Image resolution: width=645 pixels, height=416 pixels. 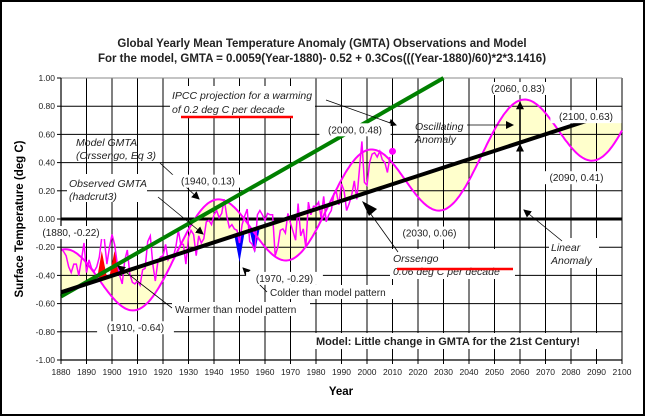 I want to click on observed-2010-point, so click(x=392, y=151).